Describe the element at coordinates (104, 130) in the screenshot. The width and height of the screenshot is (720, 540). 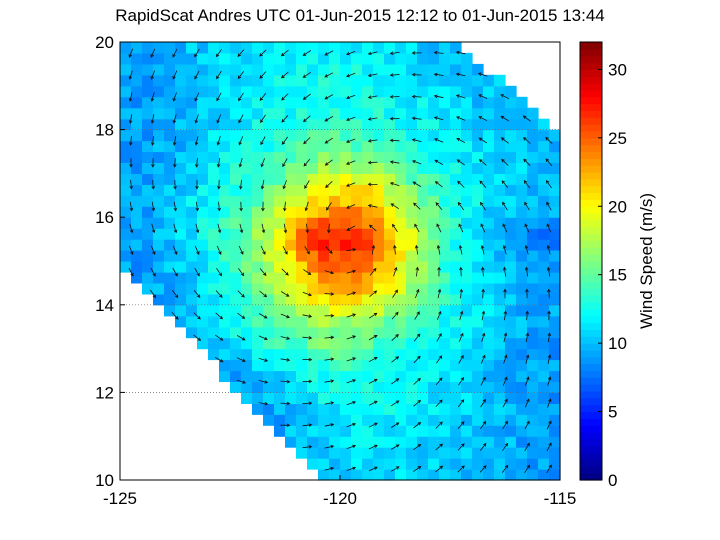
I see `y-tick-label: 18` at that location.